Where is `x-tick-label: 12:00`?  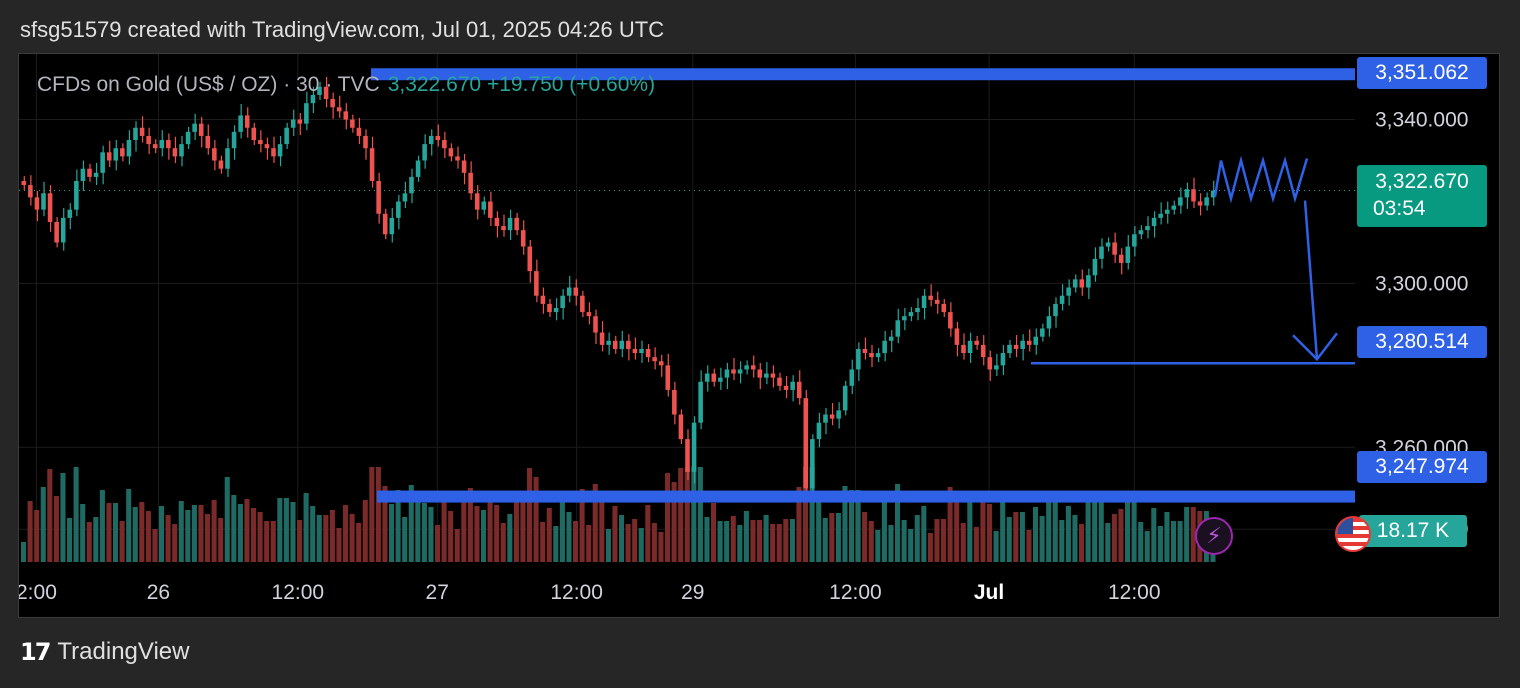 x-tick-label: 12:00 is located at coordinates (298, 592).